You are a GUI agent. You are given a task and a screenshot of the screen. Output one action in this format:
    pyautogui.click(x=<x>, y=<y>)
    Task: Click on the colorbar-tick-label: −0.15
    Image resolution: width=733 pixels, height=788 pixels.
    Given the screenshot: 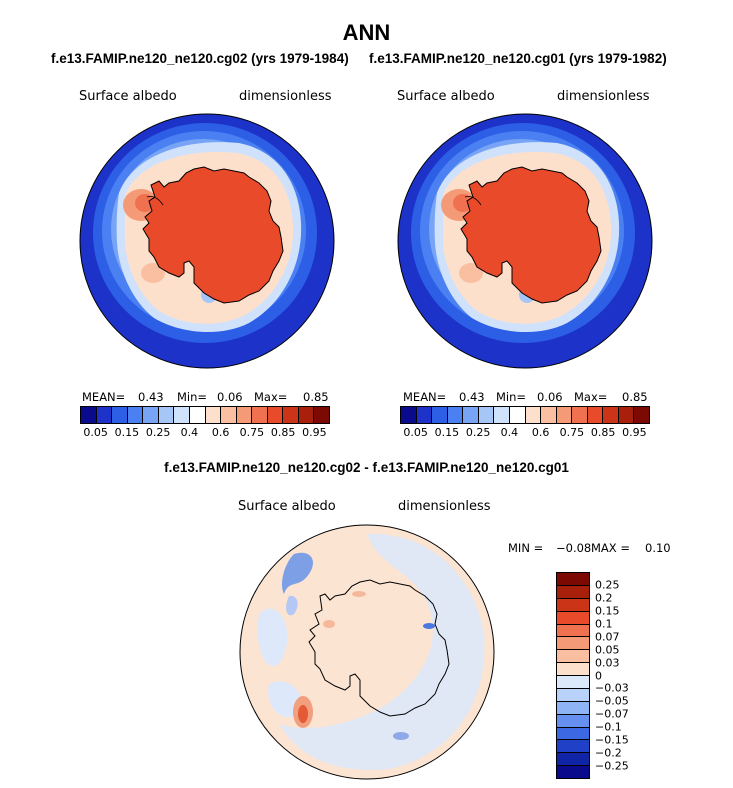 What is the action you would take?
    pyautogui.click(x=612, y=740)
    